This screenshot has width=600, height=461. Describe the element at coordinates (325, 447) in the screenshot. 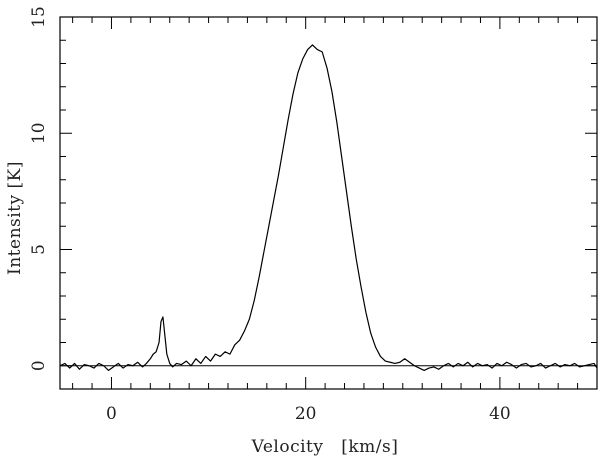

I see `x-axis-label: Velocity [km/s]` at that location.